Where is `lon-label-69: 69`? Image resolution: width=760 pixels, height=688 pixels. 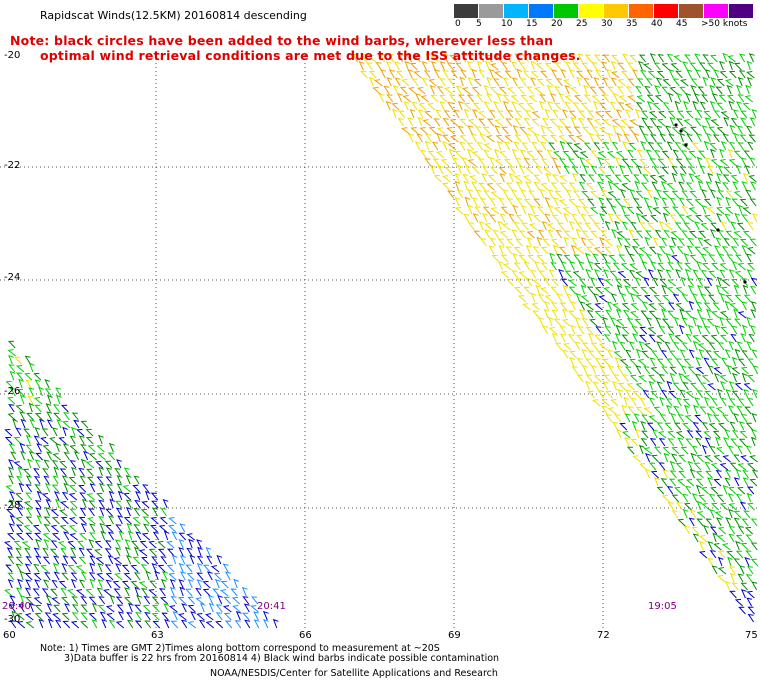 lon-label-69: 69 is located at coordinates (454, 635).